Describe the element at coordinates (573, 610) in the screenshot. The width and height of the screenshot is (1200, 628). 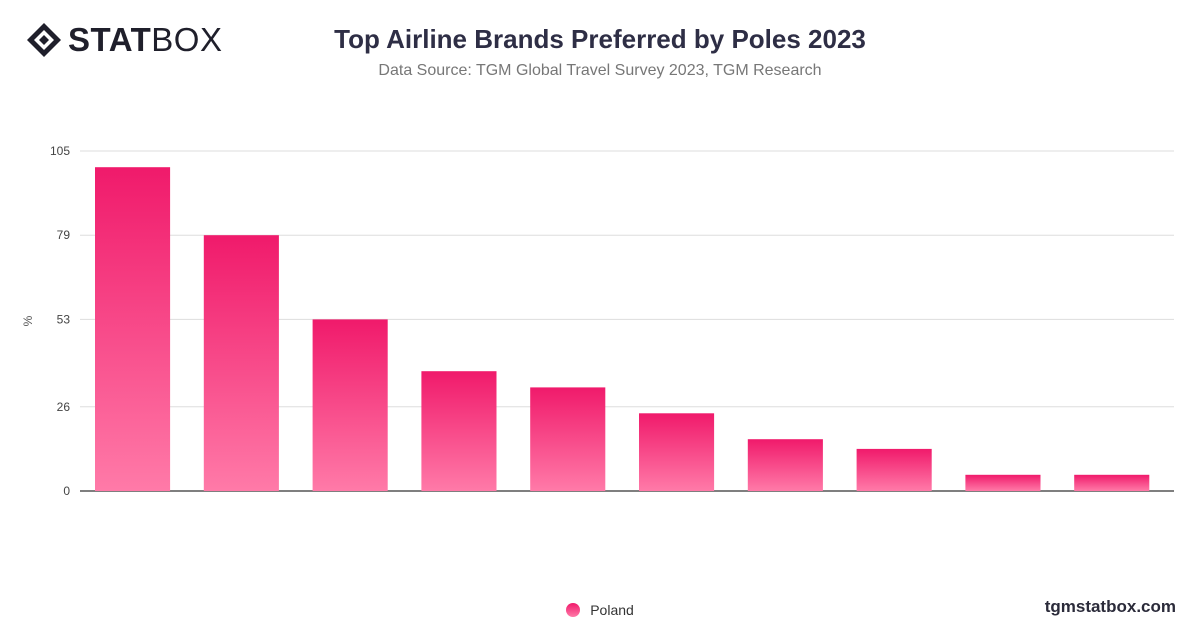
I see `legend-swatch` at that location.